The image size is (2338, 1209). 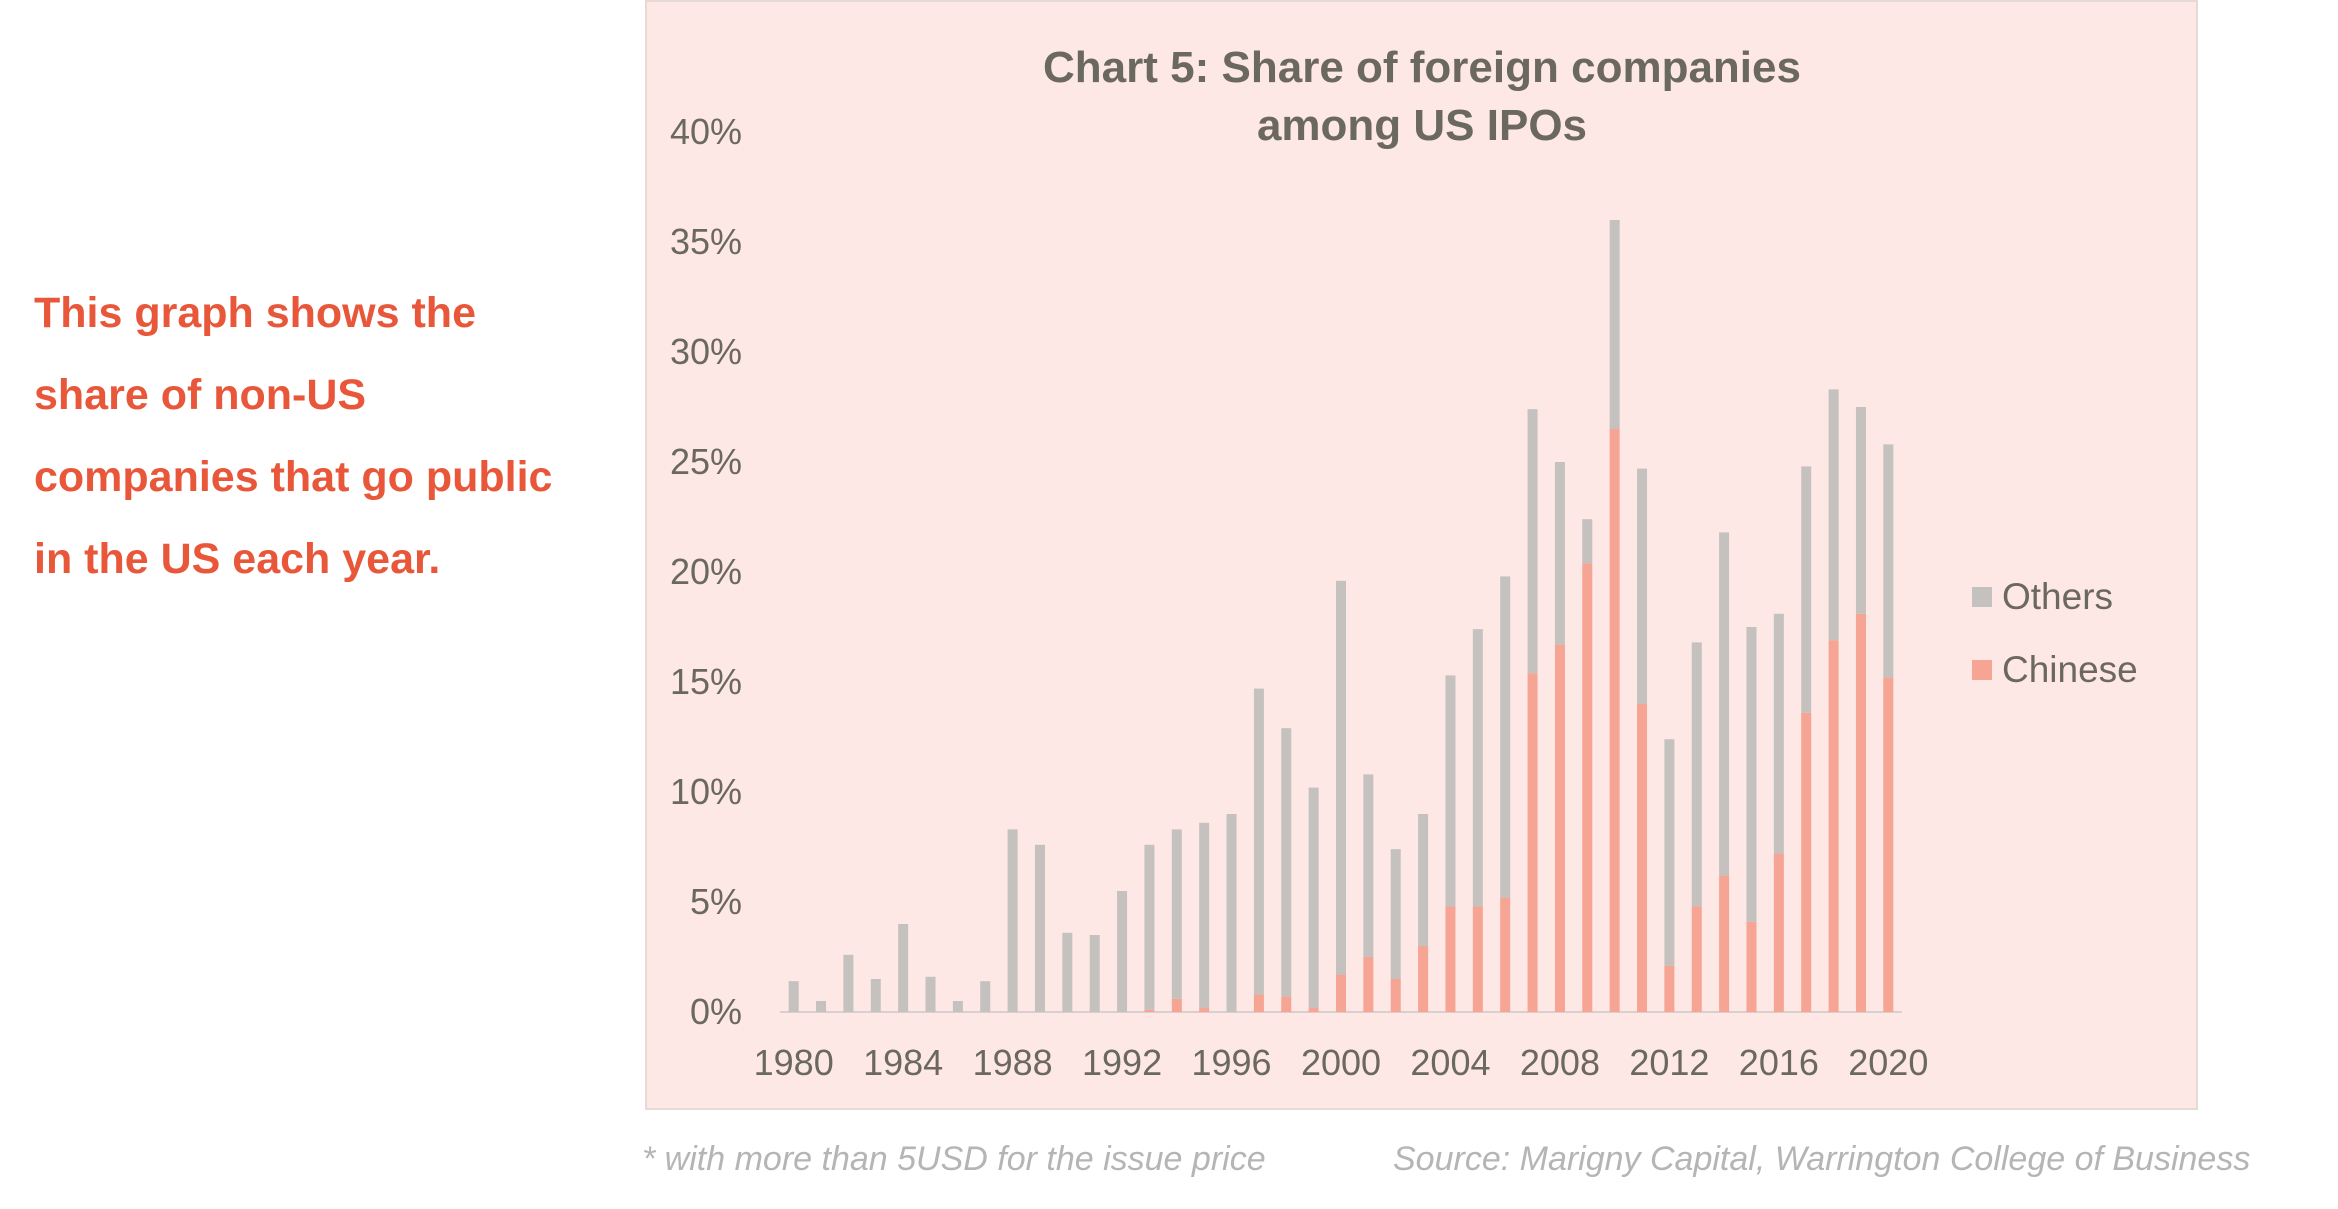 I want to click on x-tick-label: 2008, so click(x=1560, y=1062).